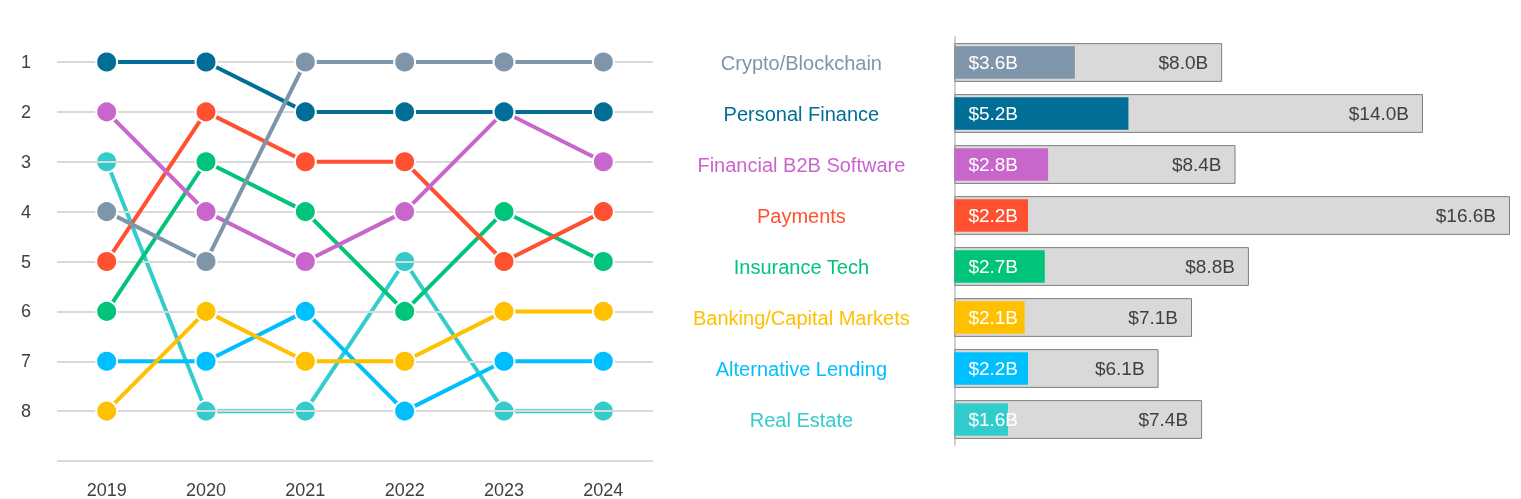  I want to click on y-tick-label: Alternative Lending, so click(801, 368).